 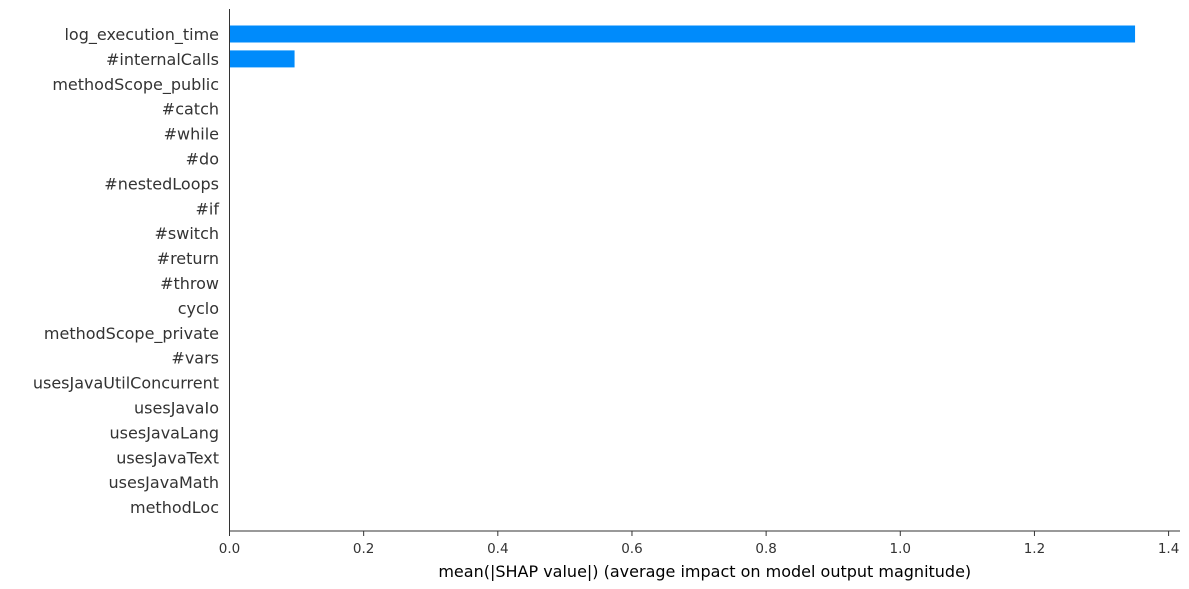 What do you see at coordinates (188, 258) in the screenshot?
I see `category-label-9: #return` at bounding box center [188, 258].